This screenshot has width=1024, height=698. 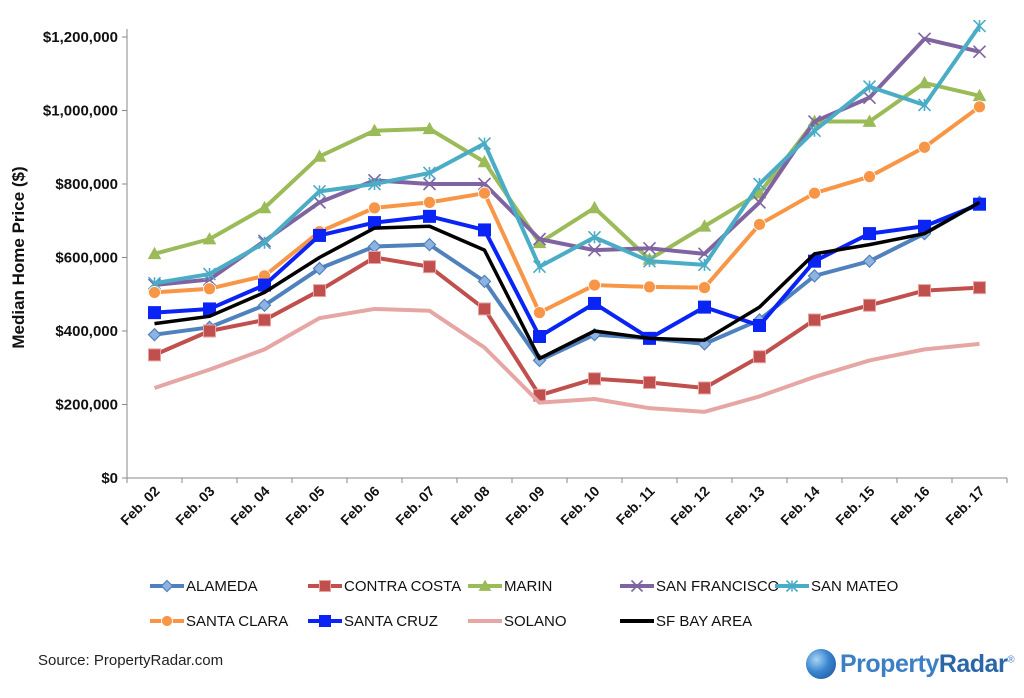 What do you see at coordinates (528, 586) in the screenshot?
I see `legend-label: MARIN` at bounding box center [528, 586].